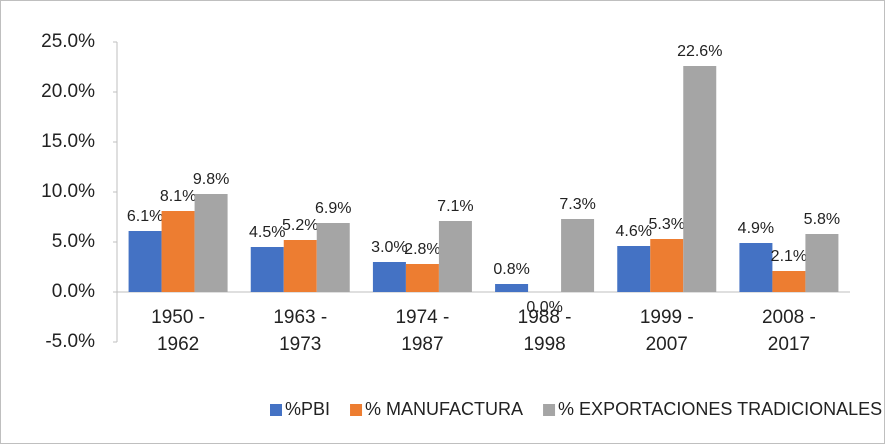 The image size is (885, 444). What do you see at coordinates (70, 341) in the screenshot?
I see `y-tick-label: -5.0%` at bounding box center [70, 341].